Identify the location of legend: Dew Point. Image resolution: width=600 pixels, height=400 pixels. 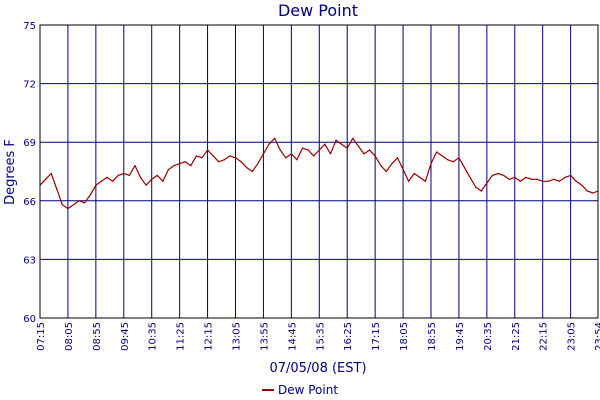
(300, 390).